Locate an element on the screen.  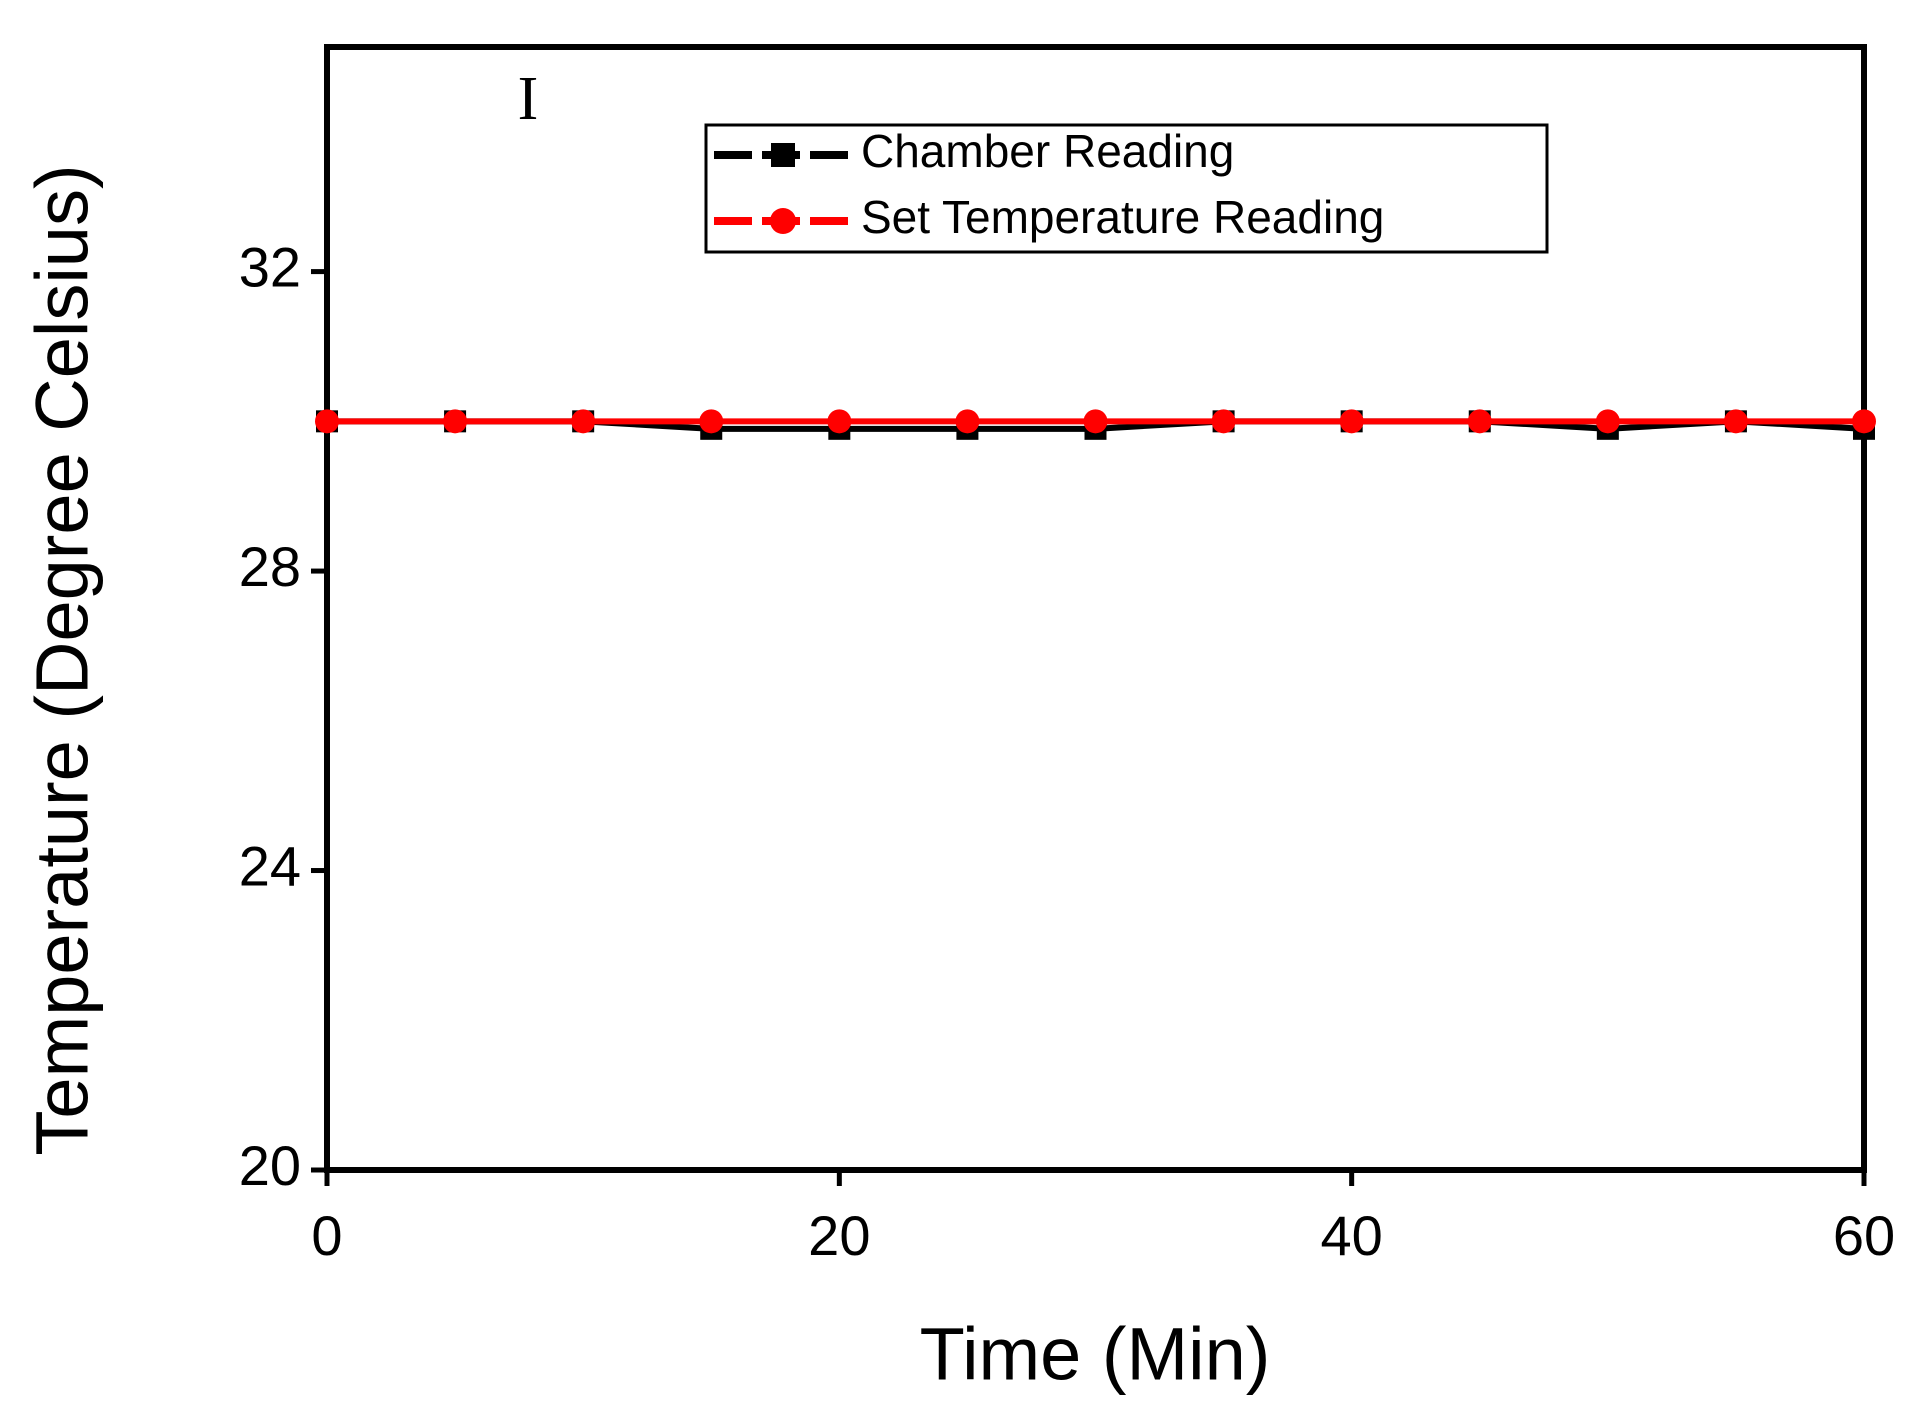
y-tick-label: 32 is located at coordinates (270, 266).